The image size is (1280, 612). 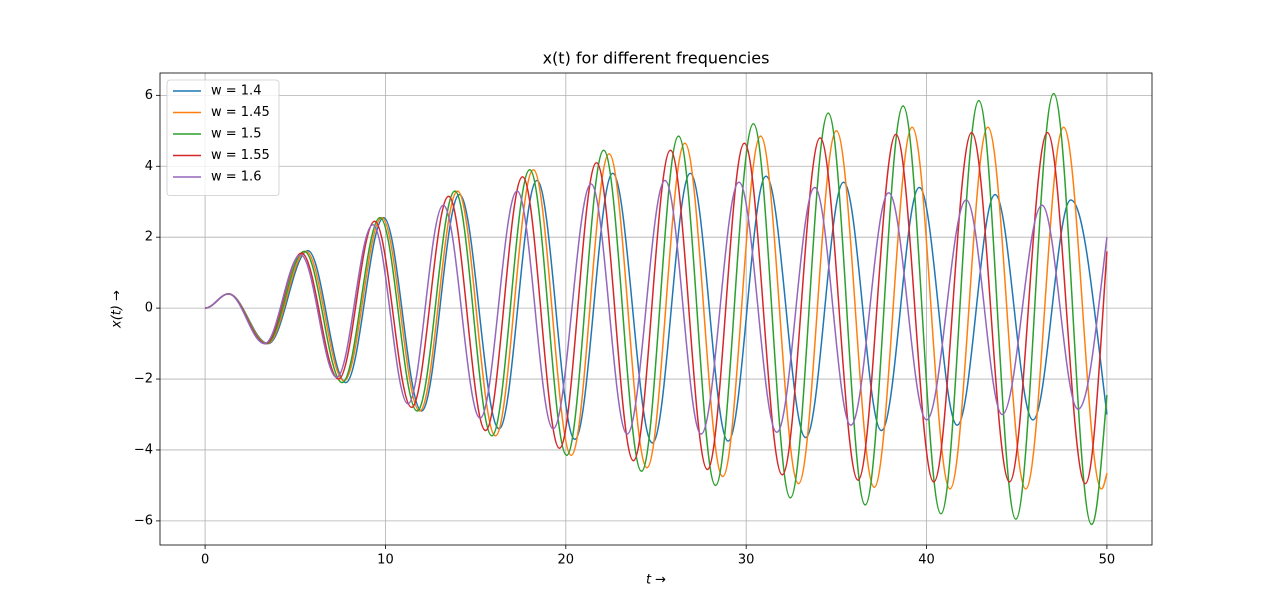 I want to click on legend-label: w = 1.4, so click(x=236, y=91).